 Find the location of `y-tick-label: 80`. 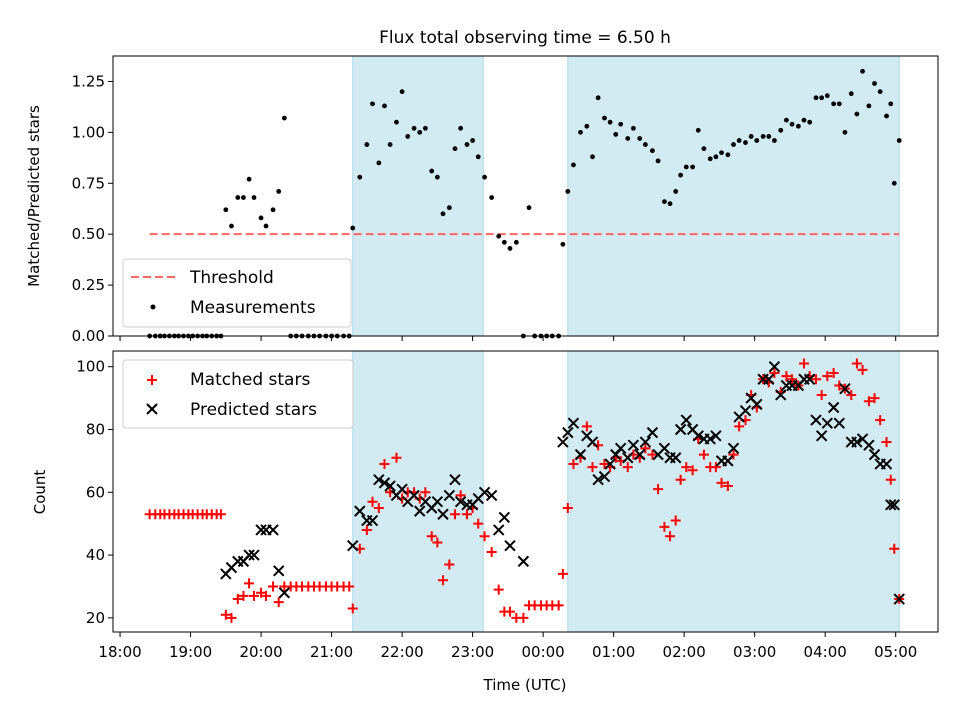

y-tick-label: 80 is located at coordinates (95, 429).